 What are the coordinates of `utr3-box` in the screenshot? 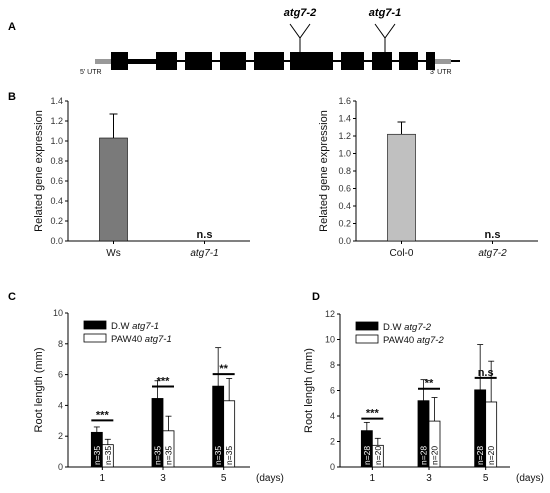 It's located at (443, 61).